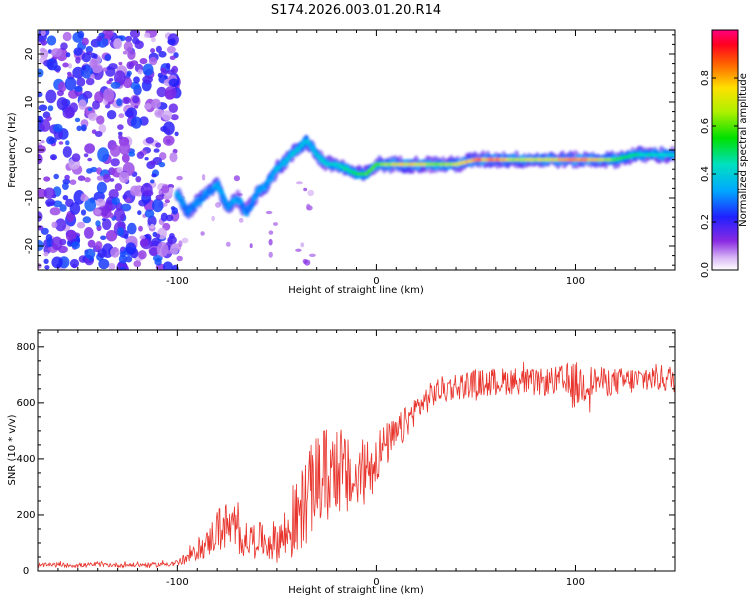  I want to click on chart-title: S174.2026.003.01.20.R14, so click(356, 10).